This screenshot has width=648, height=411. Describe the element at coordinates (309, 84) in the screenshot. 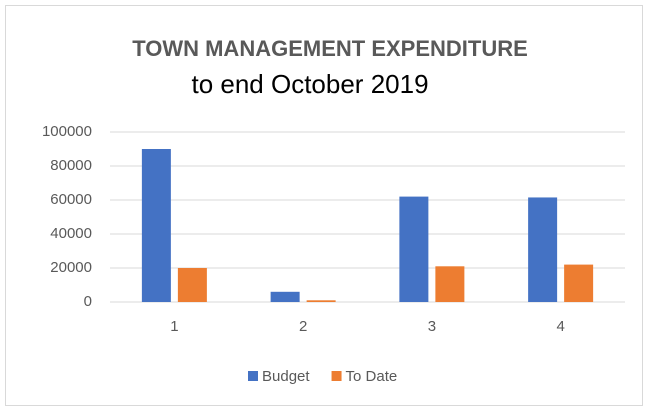

I see `chart-subtitle: to end October 2019` at that location.